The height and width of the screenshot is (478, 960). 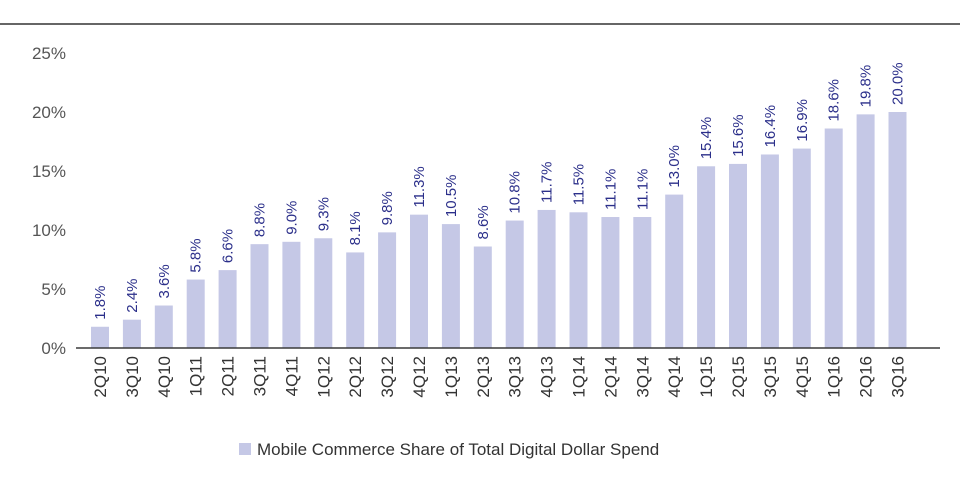 What do you see at coordinates (49, 112) in the screenshot?
I see `y-tick-label: 20%` at bounding box center [49, 112].